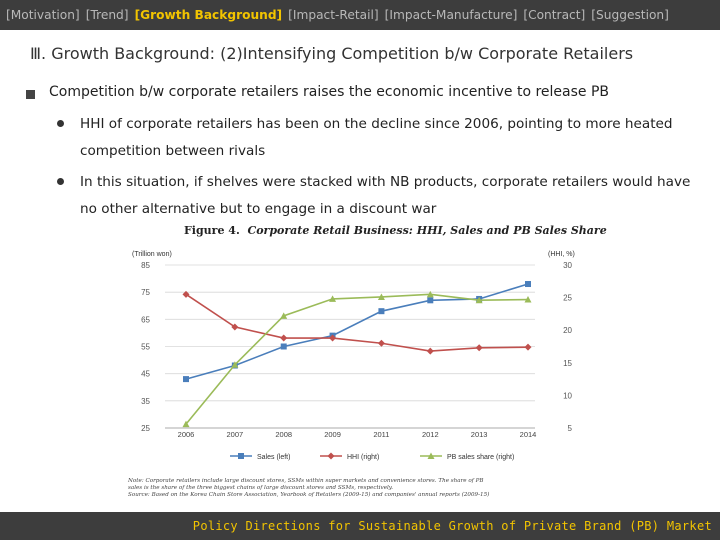 The image size is (720, 540). Describe the element at coordinates (567, 363) in the screenshot. I see `y-right-tick-label: 15` at that location.